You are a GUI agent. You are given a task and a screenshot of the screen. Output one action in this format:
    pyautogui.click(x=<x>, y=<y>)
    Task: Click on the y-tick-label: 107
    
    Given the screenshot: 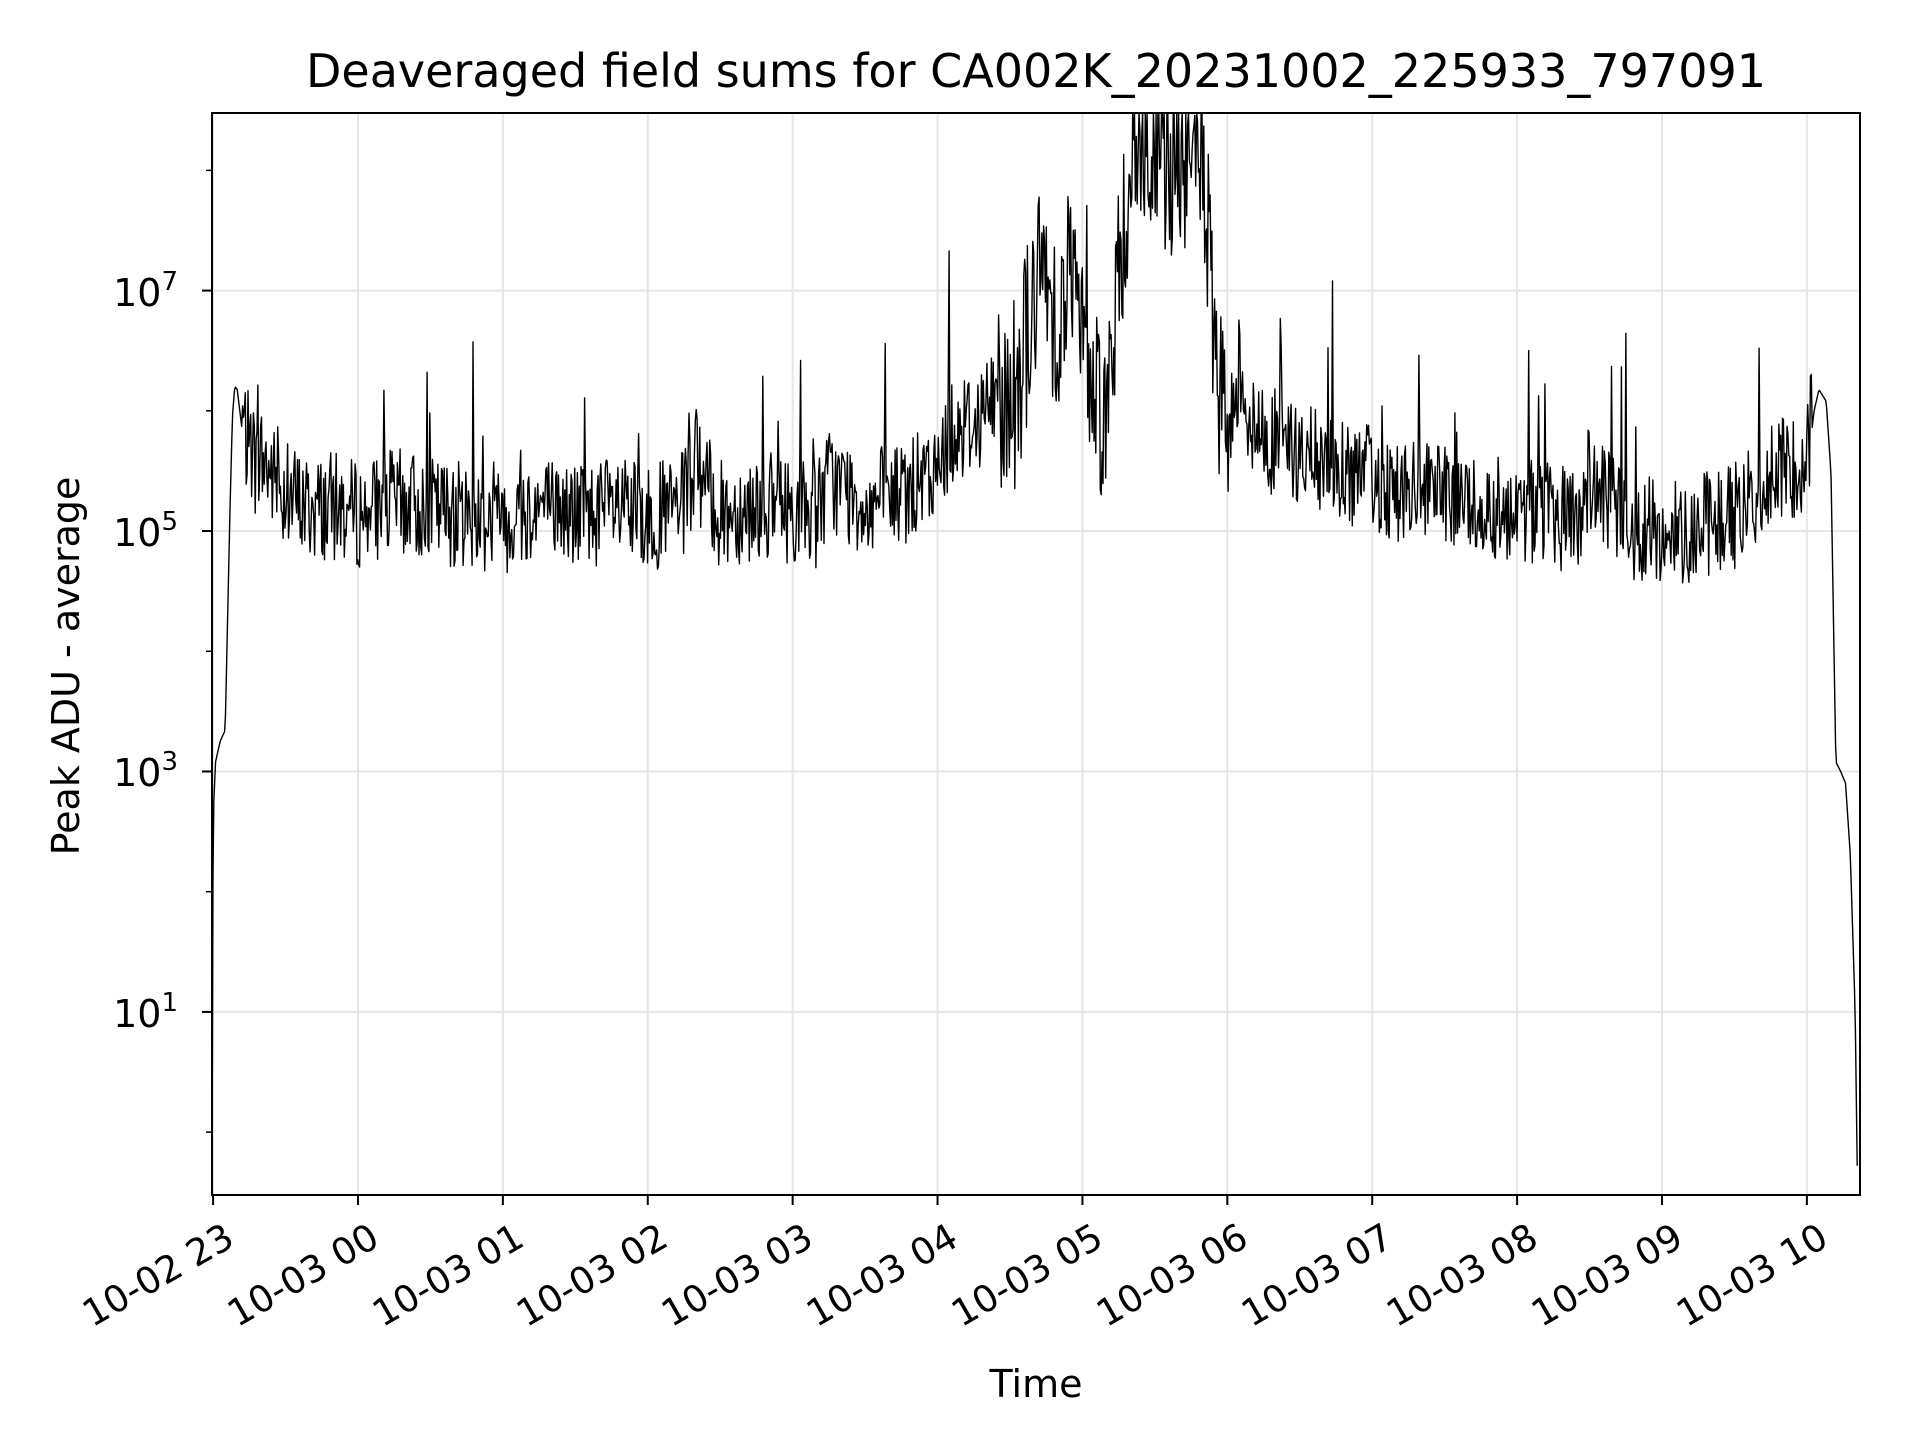 What is the action you would take?
    pyautogui.click(x=145, y=290)
    